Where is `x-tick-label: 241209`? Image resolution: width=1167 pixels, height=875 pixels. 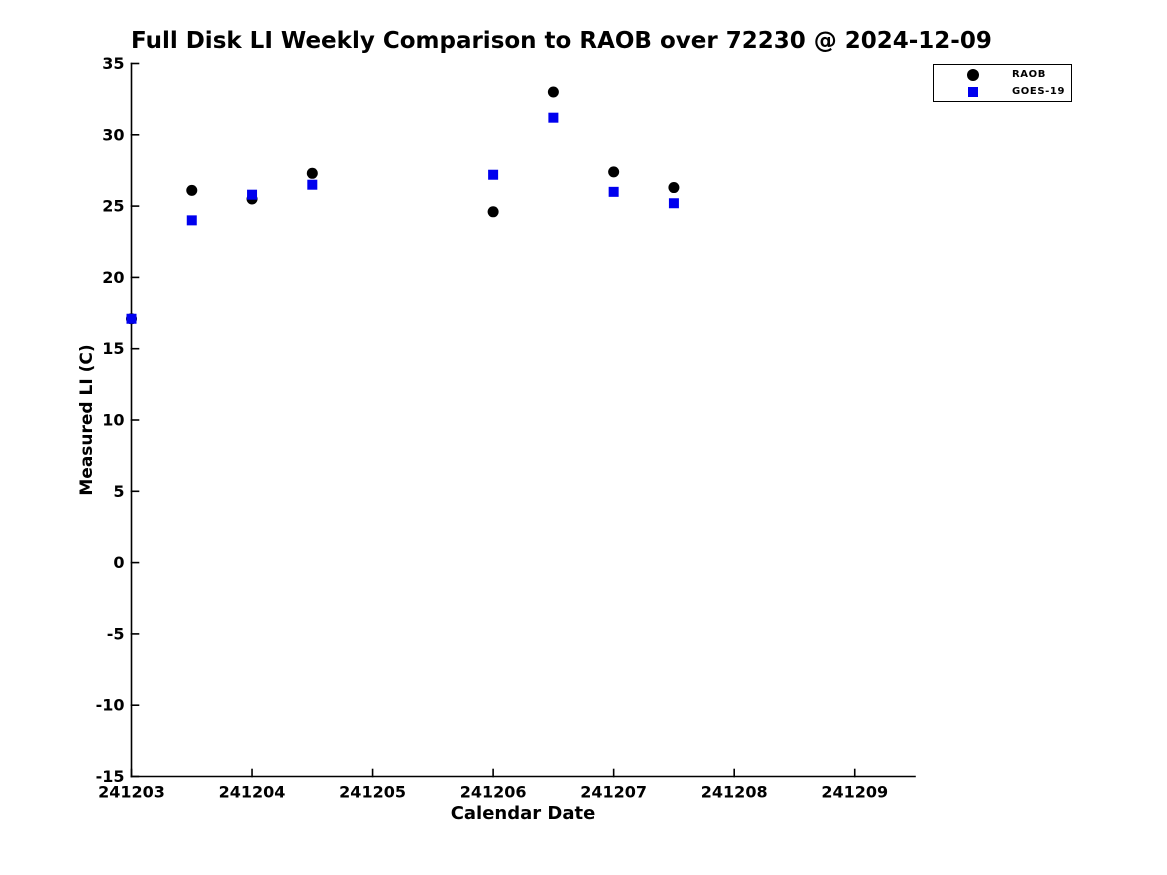
x-tick-label: 241209 is located at coordinates (854, 792).